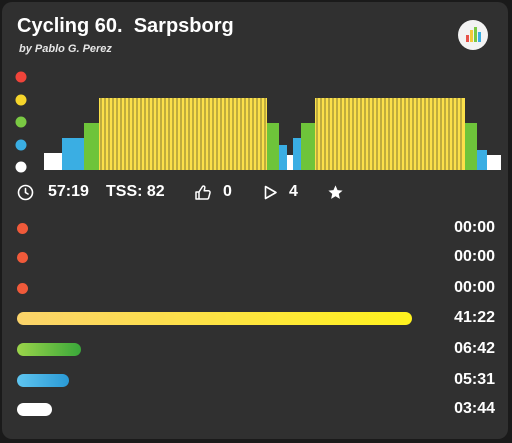 The width and height of the screenshot is (512, 443). What do you see at coordinates (256, 409) in the screenshot?
I see `zone-row: 03:44` at bounding box center [256, 409].